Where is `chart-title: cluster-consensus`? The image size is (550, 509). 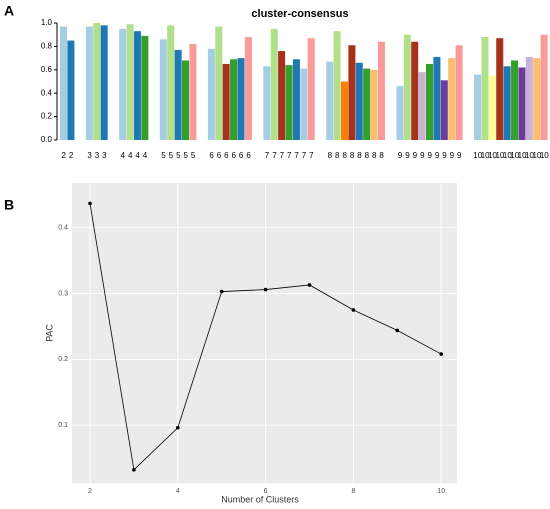
chart-title: cluster-consensus is located at coordinates (299, 14).